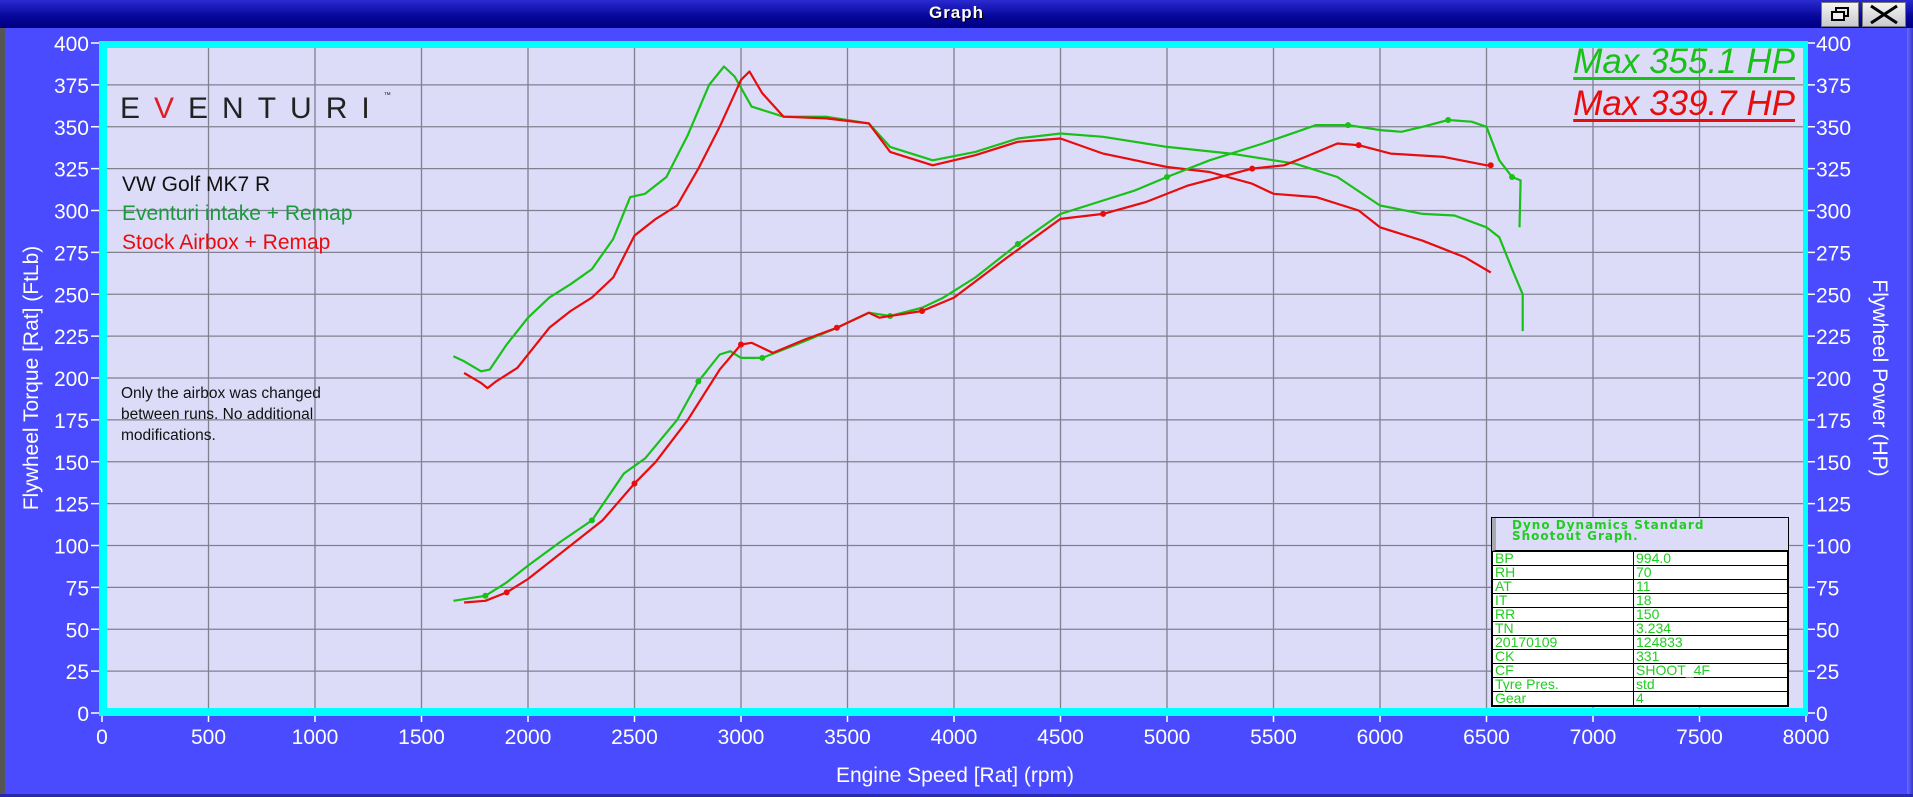  What do you see at coordinates (1640, 642) in the screenshot?
I see `info-row: 20170109 124833` at bounding box center [1640, 642].